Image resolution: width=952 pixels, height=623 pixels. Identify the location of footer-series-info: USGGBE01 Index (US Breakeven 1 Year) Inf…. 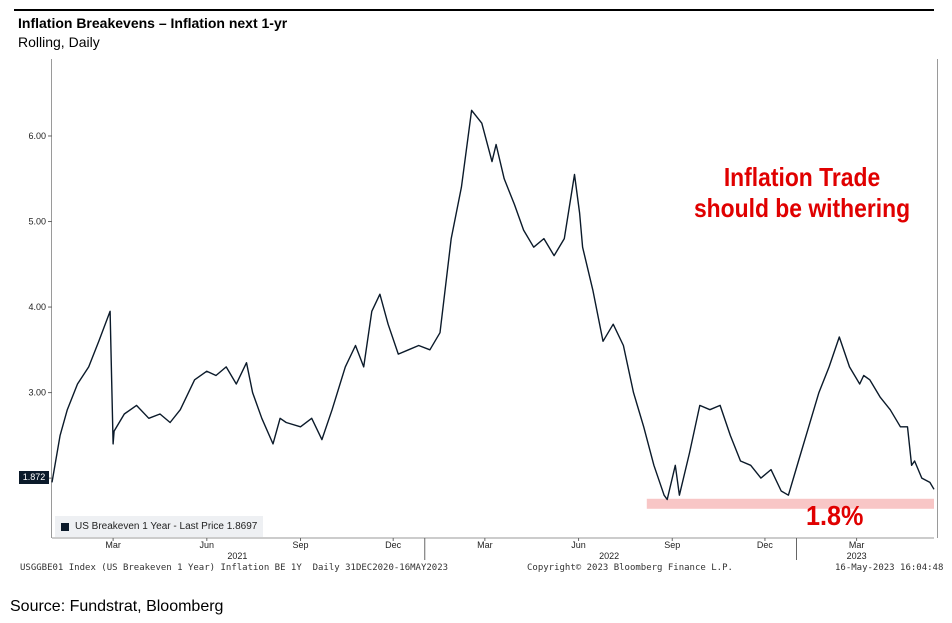
(234, 568).